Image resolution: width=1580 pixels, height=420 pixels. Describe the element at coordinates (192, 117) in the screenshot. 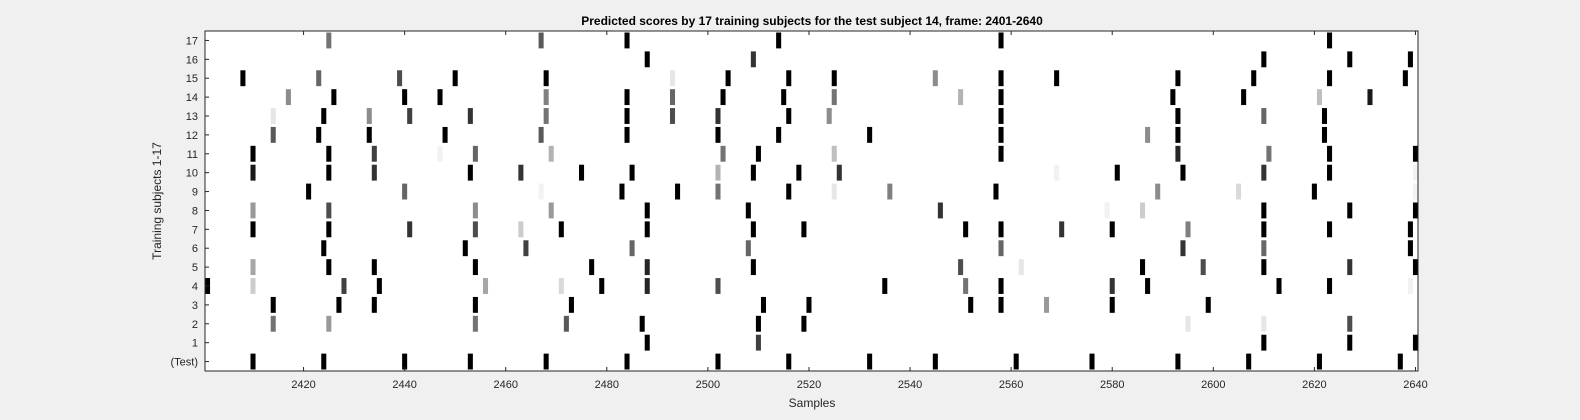

I see `y-tick-label: 13` at that location.